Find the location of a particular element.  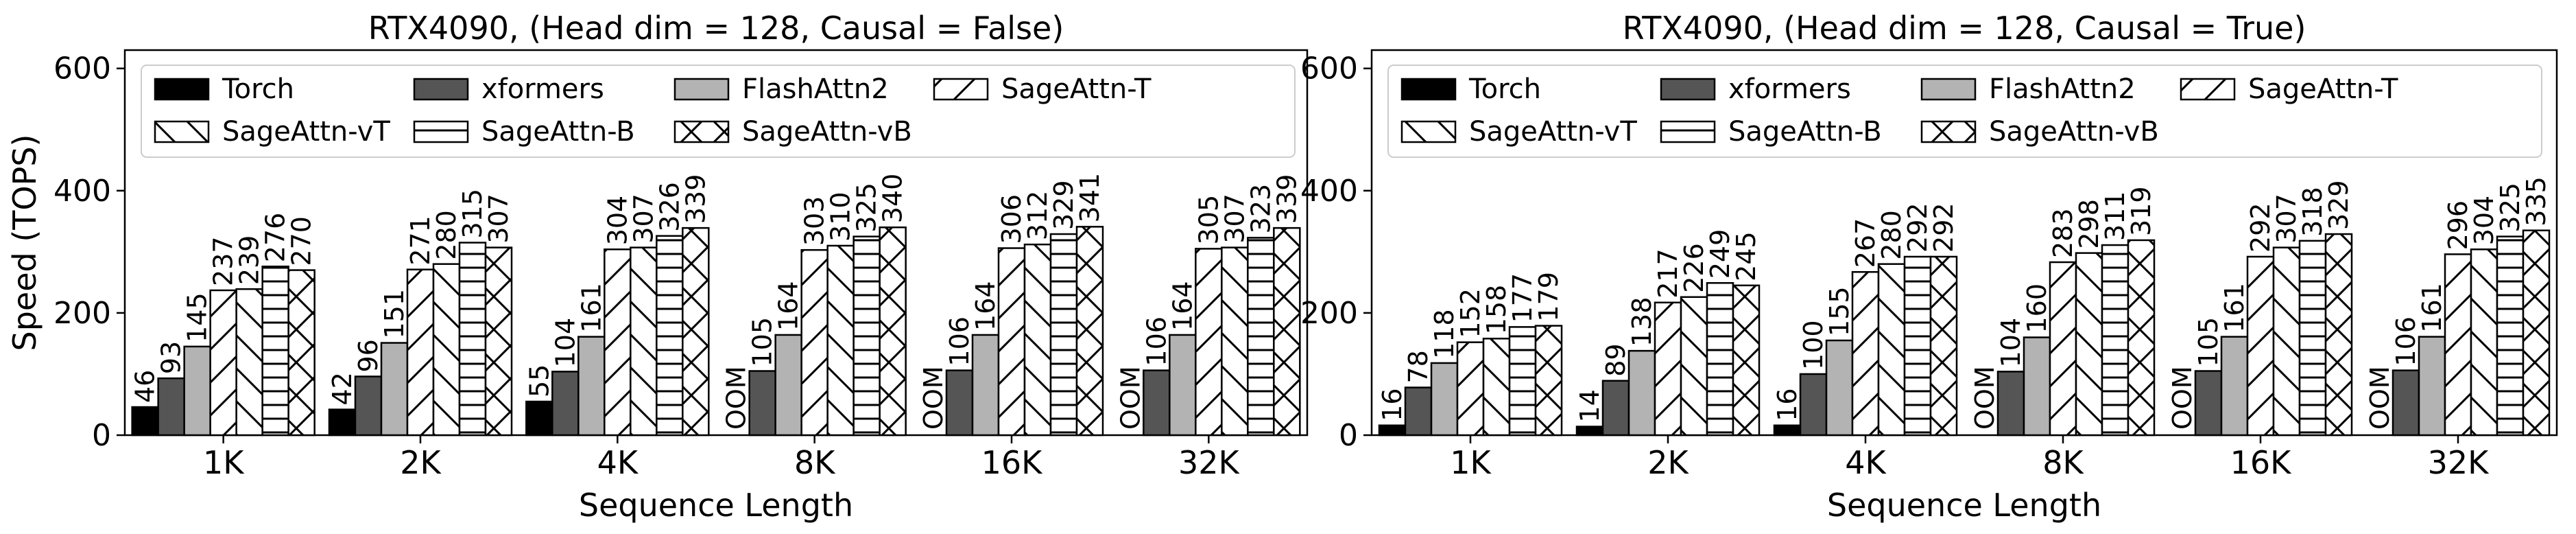

x-axis-label: Sequence Length is located at coordinates (1964, 505).